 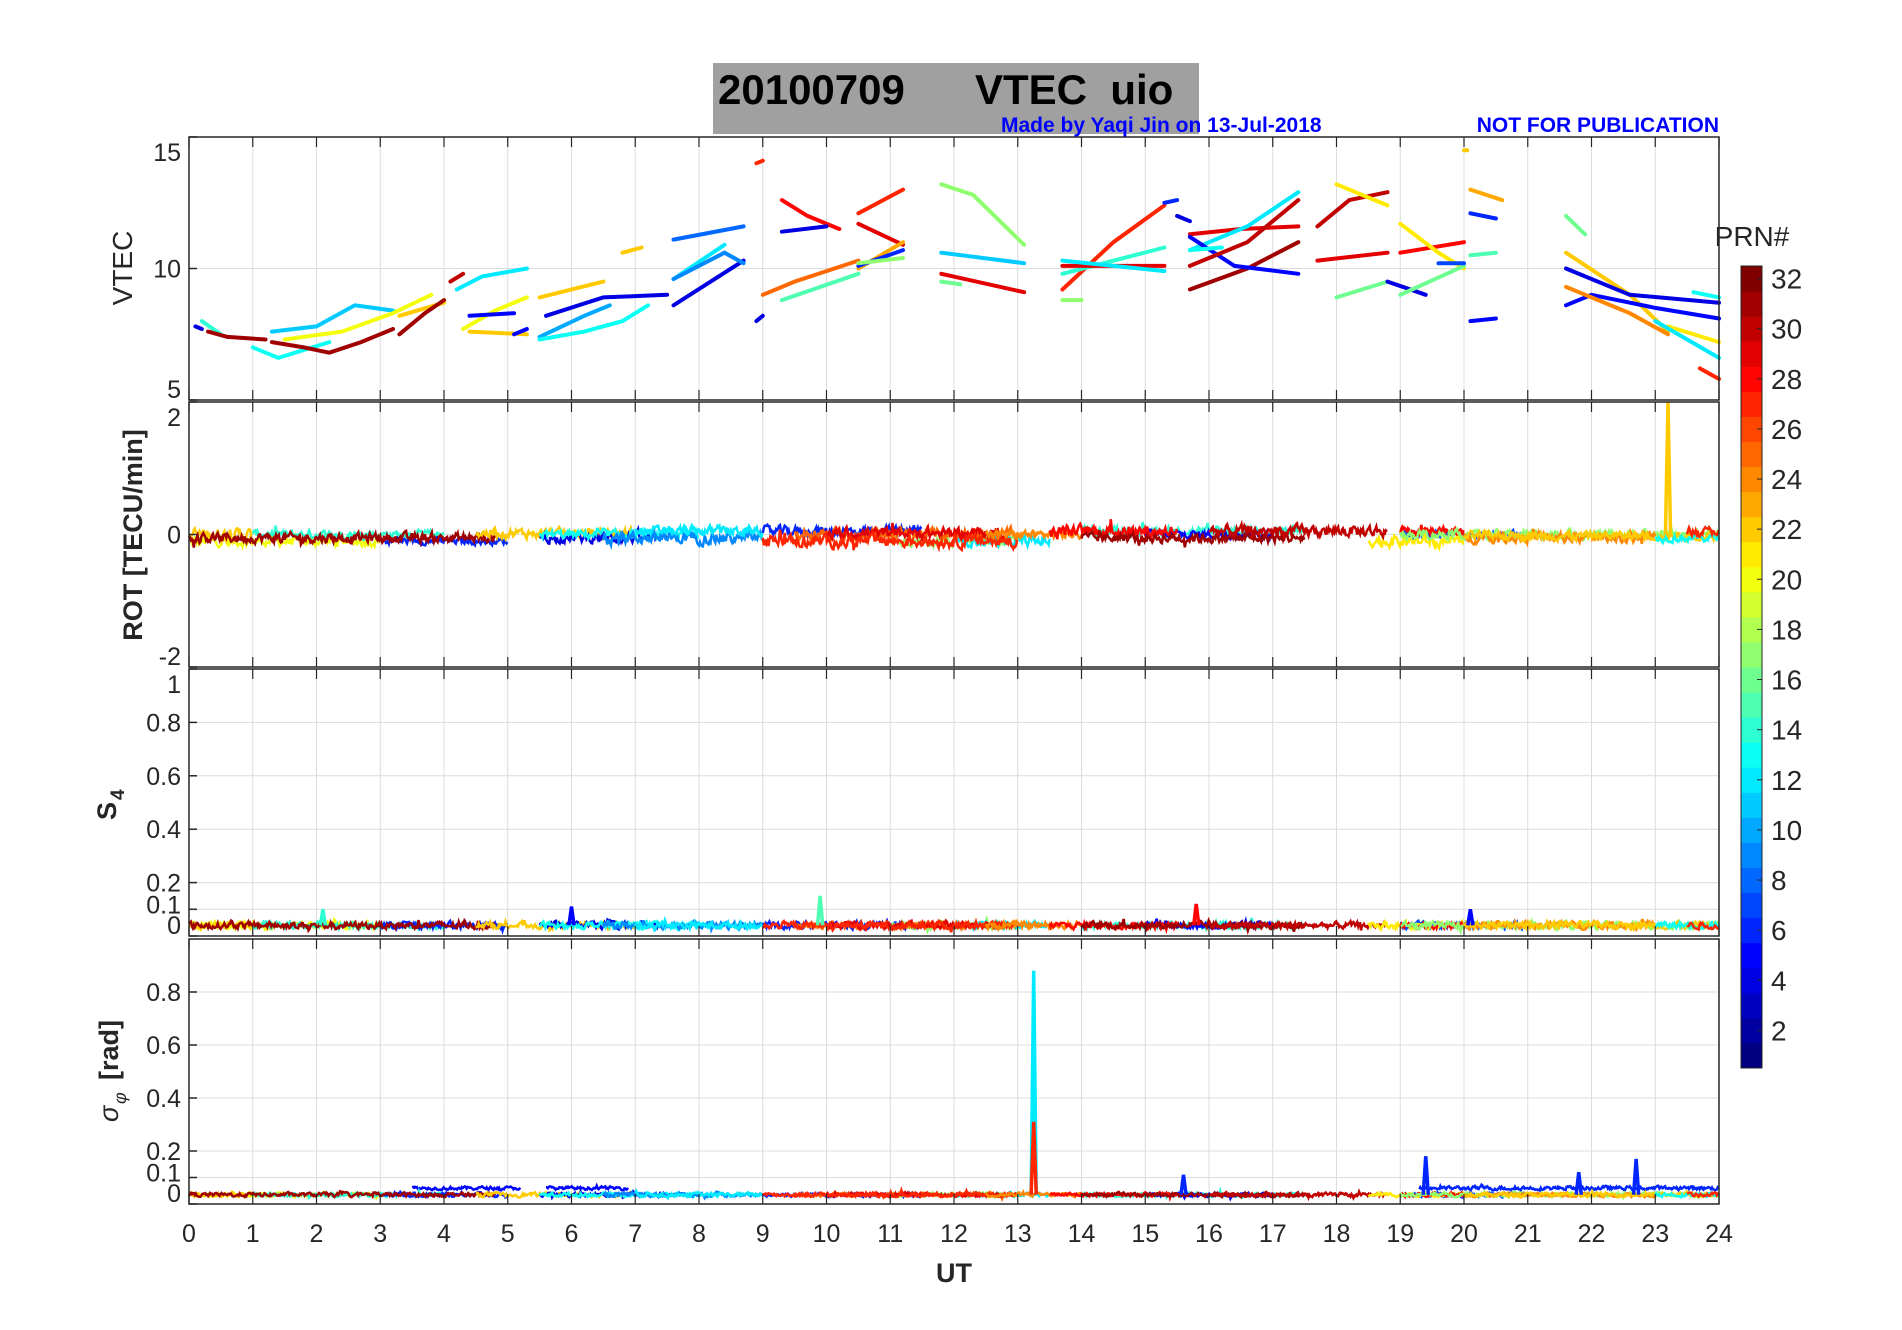 I want to click on colorbar-tick-label: 2, so click(x=1779, y=1030).